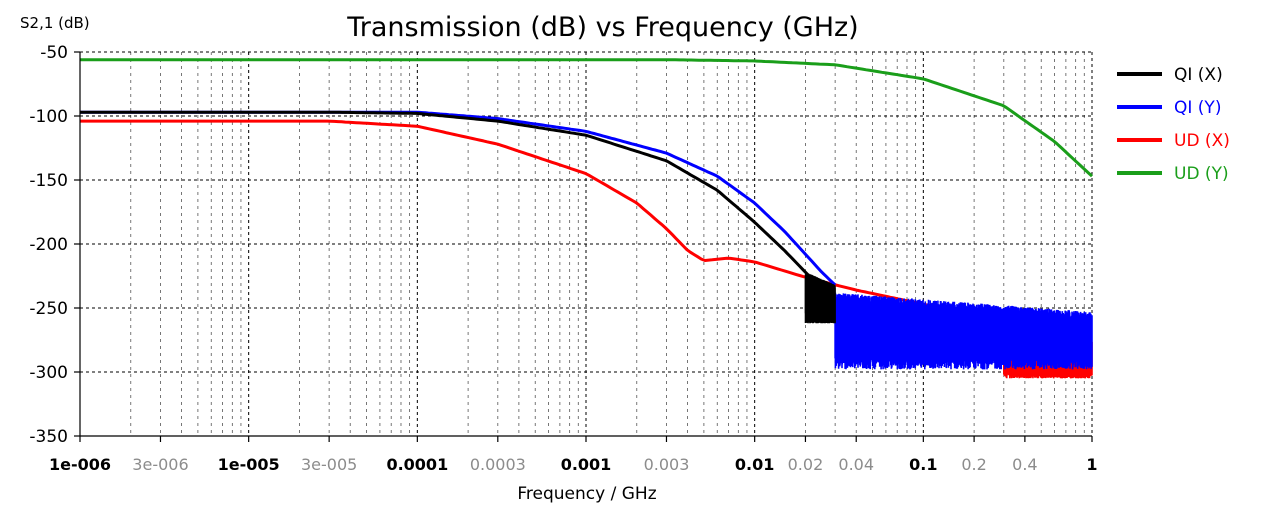  I want to click on y-tick-label: -300, so click(48, 373).